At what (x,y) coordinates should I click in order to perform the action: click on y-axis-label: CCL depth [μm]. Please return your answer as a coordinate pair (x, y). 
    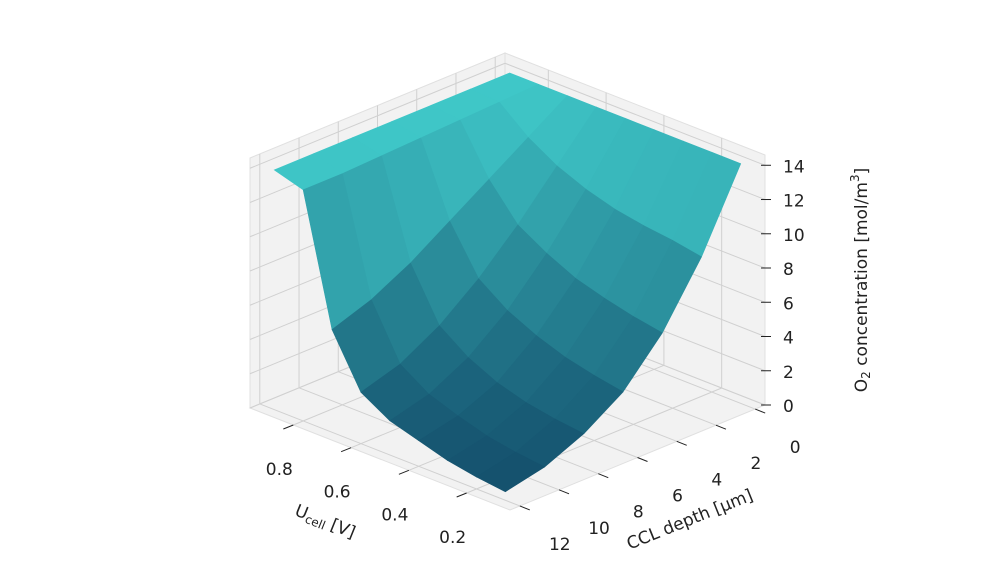
    Looking at the image, I should click on (690, 520).